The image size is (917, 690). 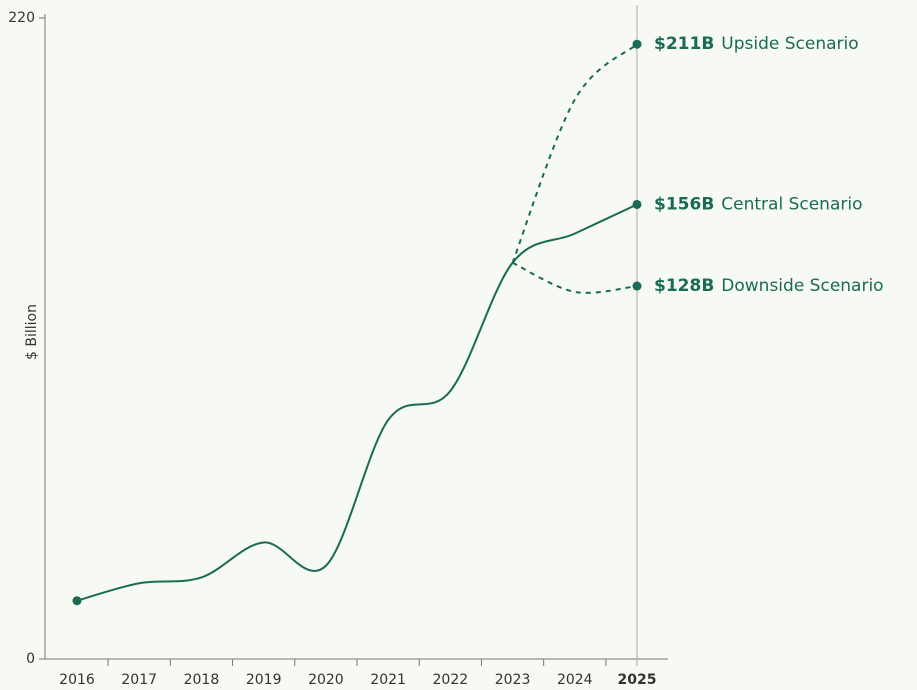 I want to click on point-label: $156B Central Scenario, so click(x=758, y=204).